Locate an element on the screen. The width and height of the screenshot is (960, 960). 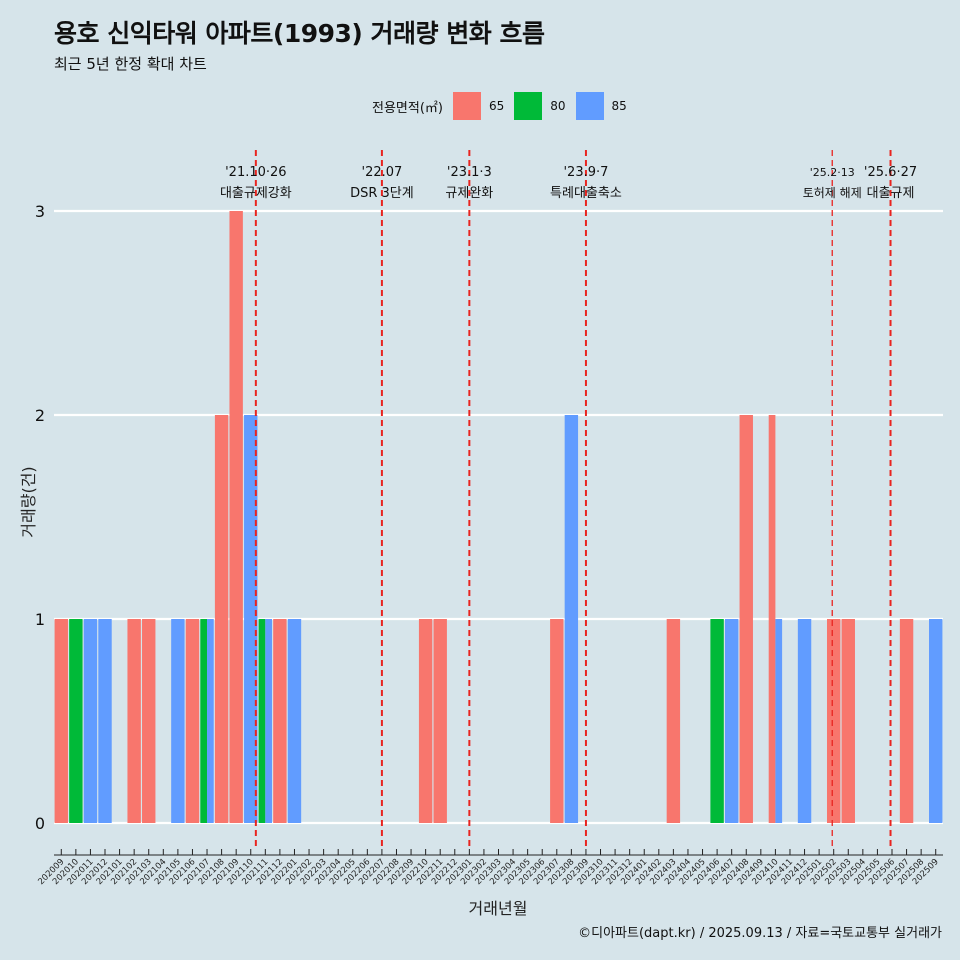
legend-label-80: 80 is located at coordinates (558, 106).